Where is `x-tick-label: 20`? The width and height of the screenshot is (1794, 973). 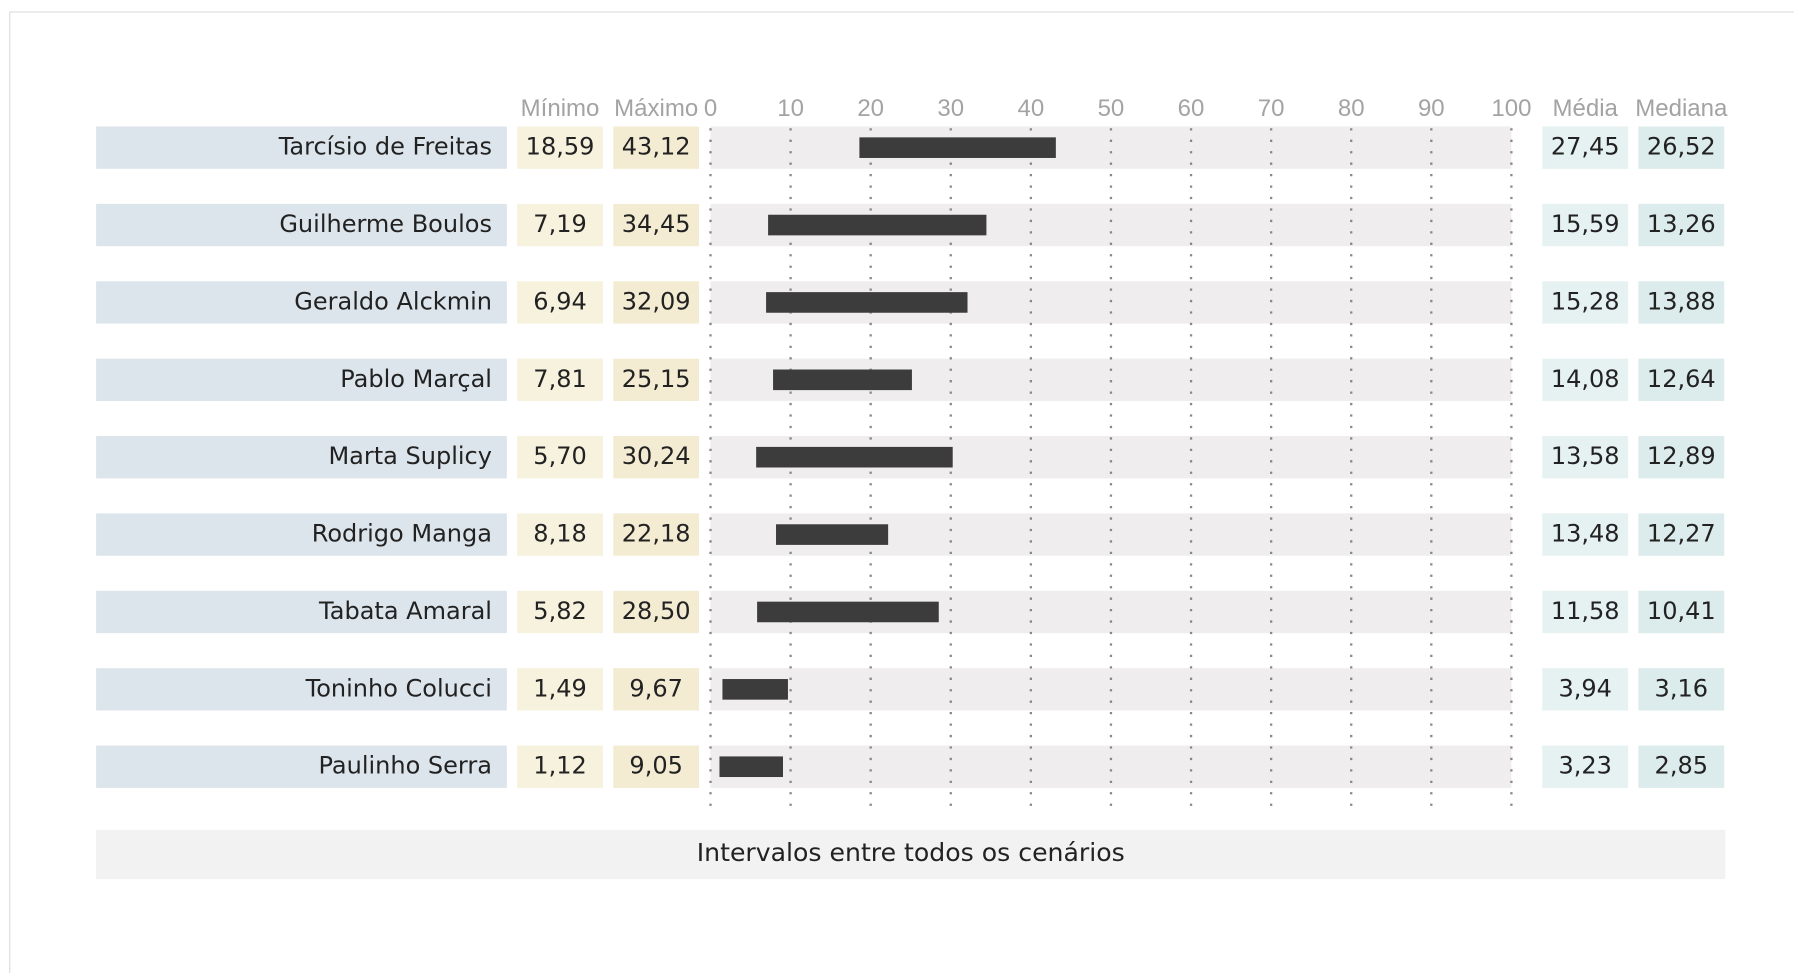 x-tick-label: 20 is located at coordinates (870, 108).